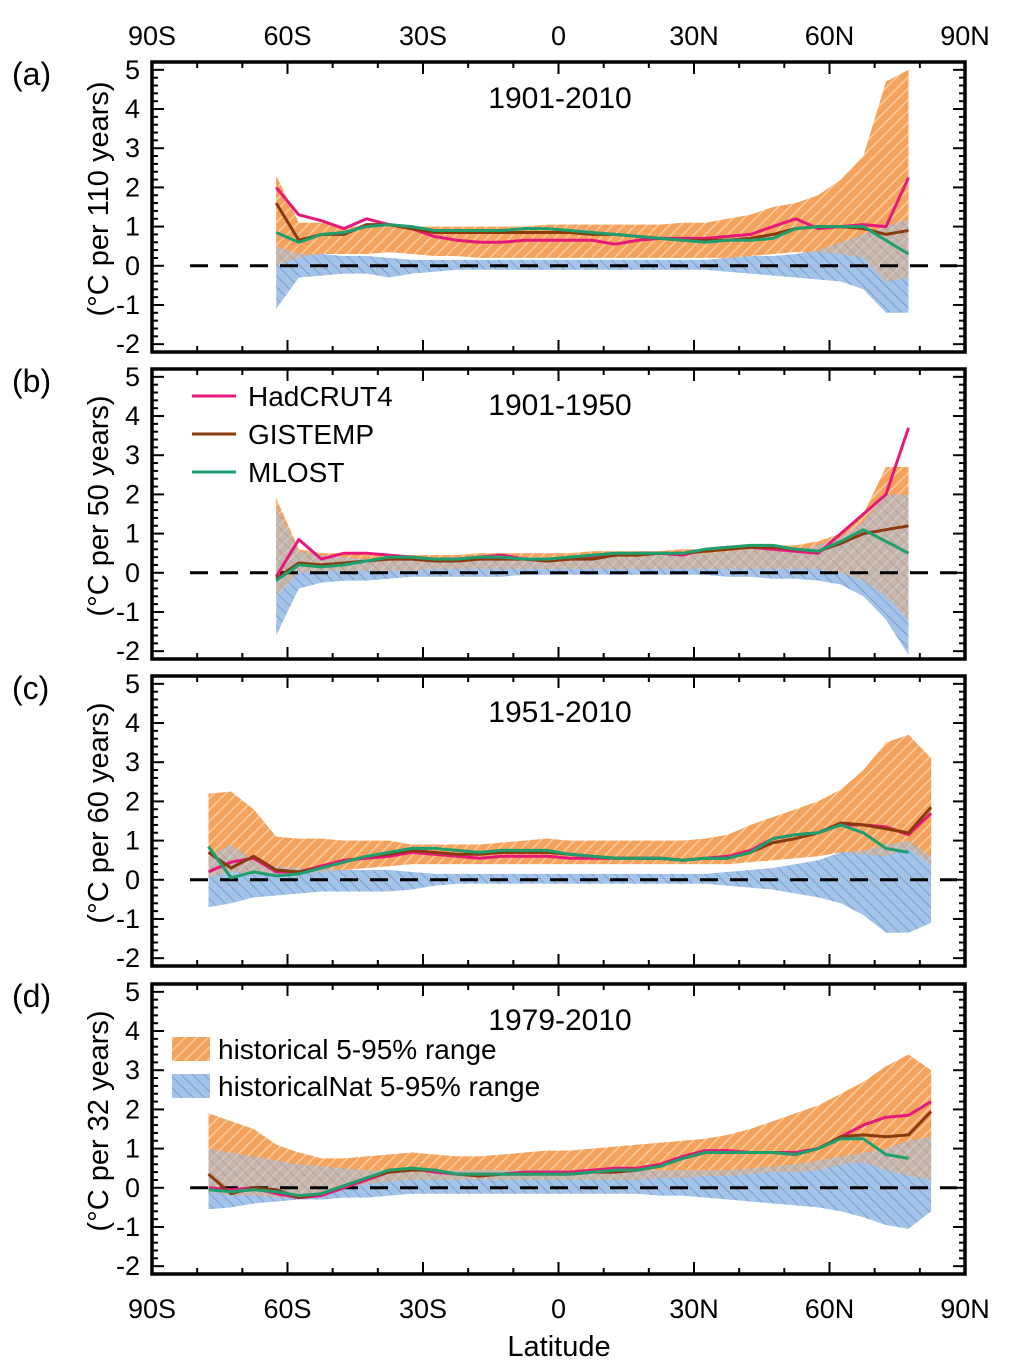  I want to click on top-latitude-axis: 90S 60S 30S 0 30N 60N 90N, so click(559, 36).